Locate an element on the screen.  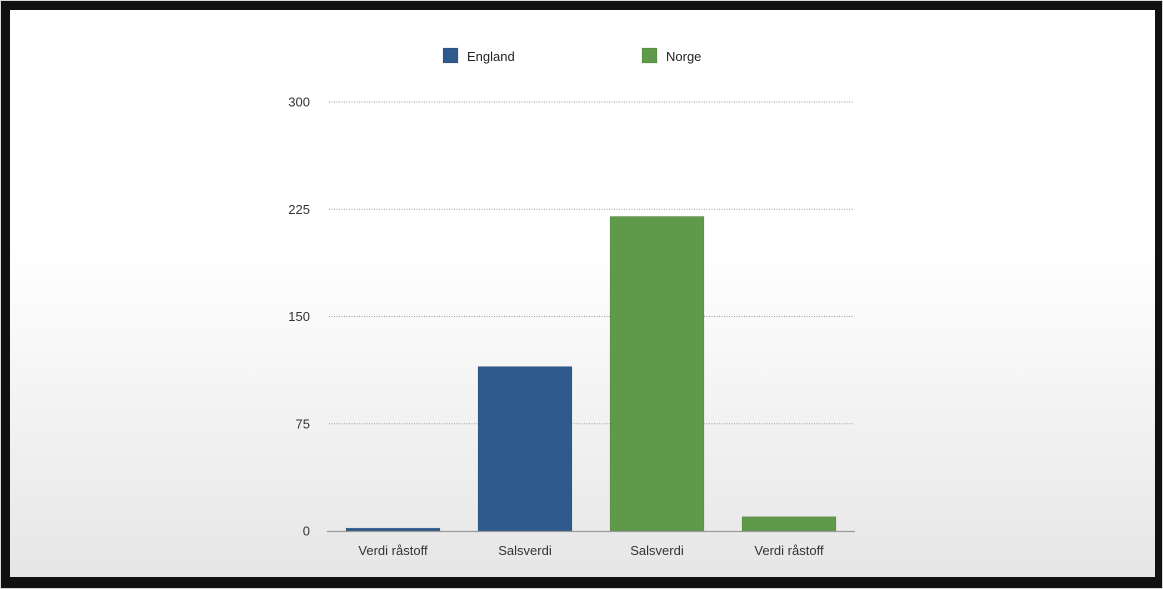
y-tick-label: 0 is located at coordinates (306, 531).